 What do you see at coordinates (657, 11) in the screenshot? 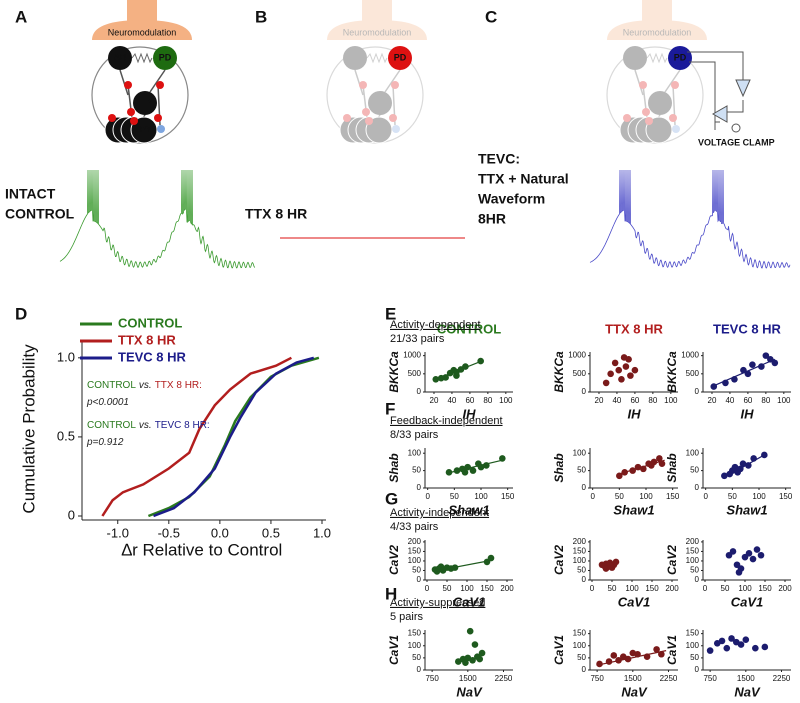
I see `neuromodulation-stem` at bounding box center [657, 11].